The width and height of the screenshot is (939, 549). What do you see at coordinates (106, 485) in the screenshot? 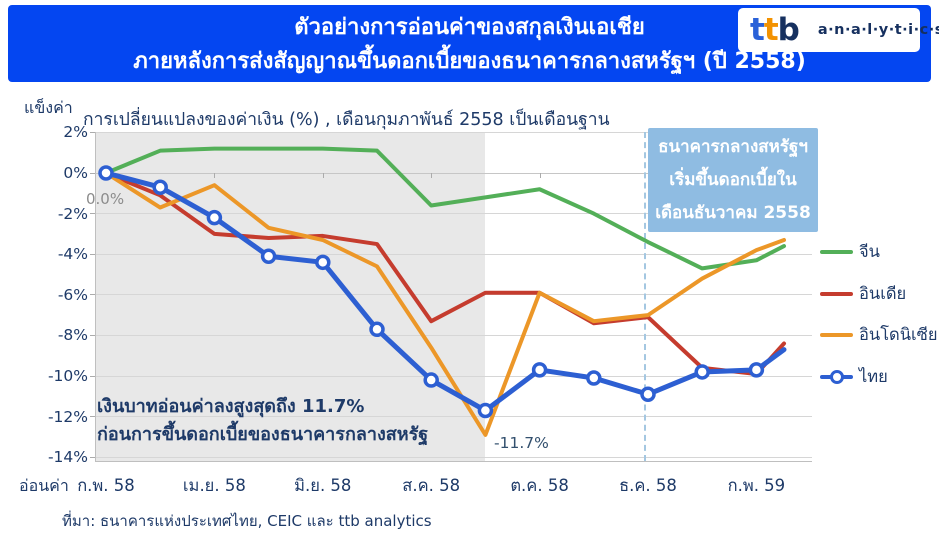
I see `x-tick-label: ก.พ. 58` at bounding box center [106, 485].